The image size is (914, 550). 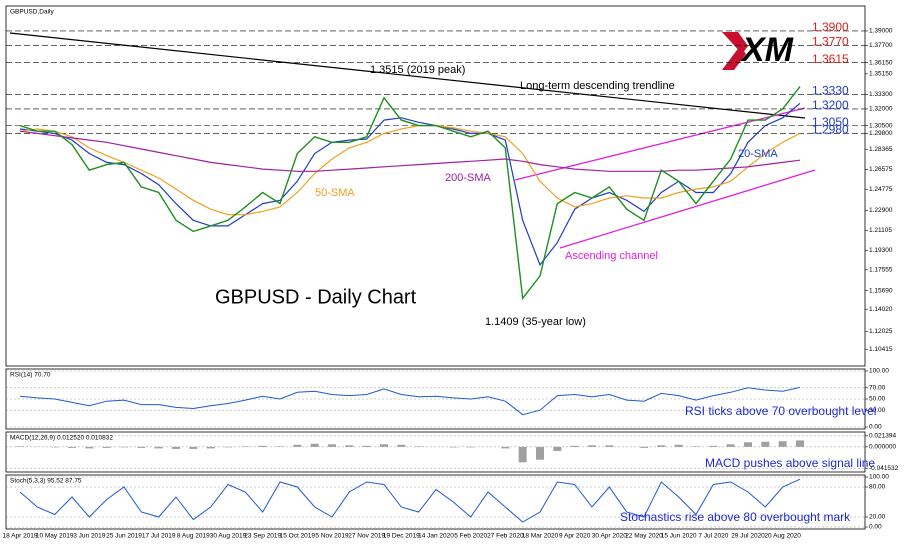 I want to click on panel-header: Stoch(5,3,3) 95.52 87.75, so click(x=46, y=481).